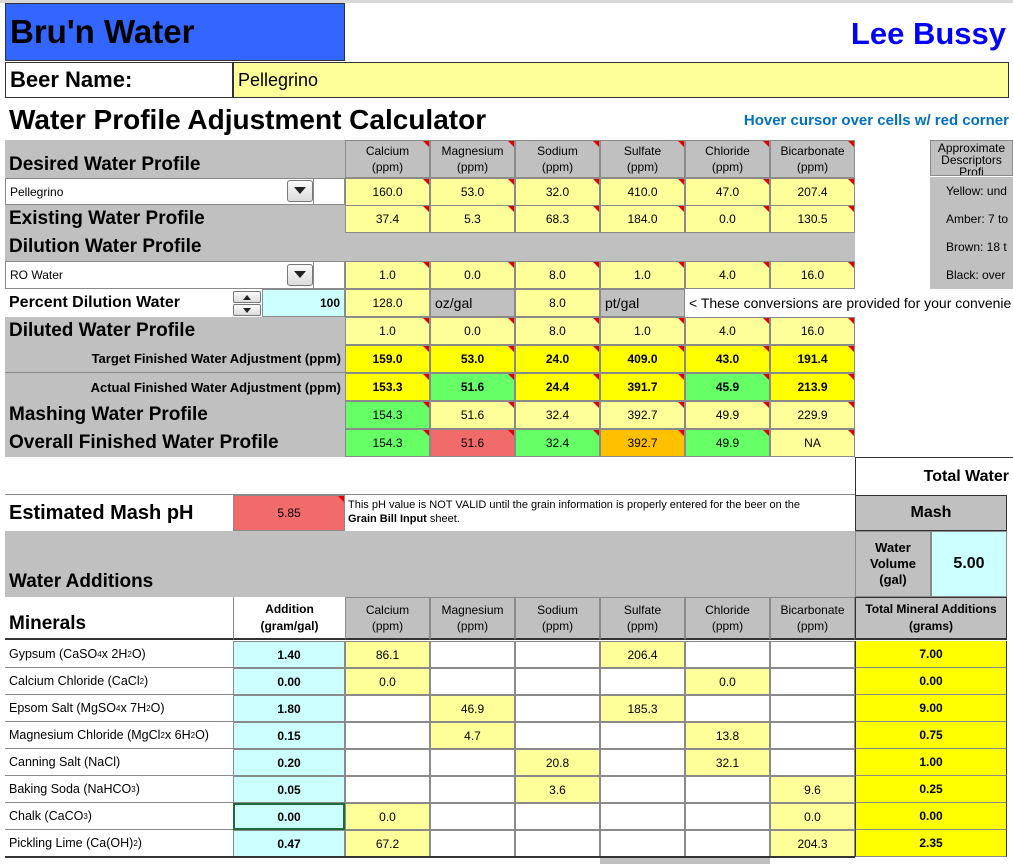 Image resolution: width=1013 pixels, height=864 pixels. What do you see at coordinates (557, 415) in the screenshot?
I see `mashing-sodium: 32.4` at bounding box center [557, 415].